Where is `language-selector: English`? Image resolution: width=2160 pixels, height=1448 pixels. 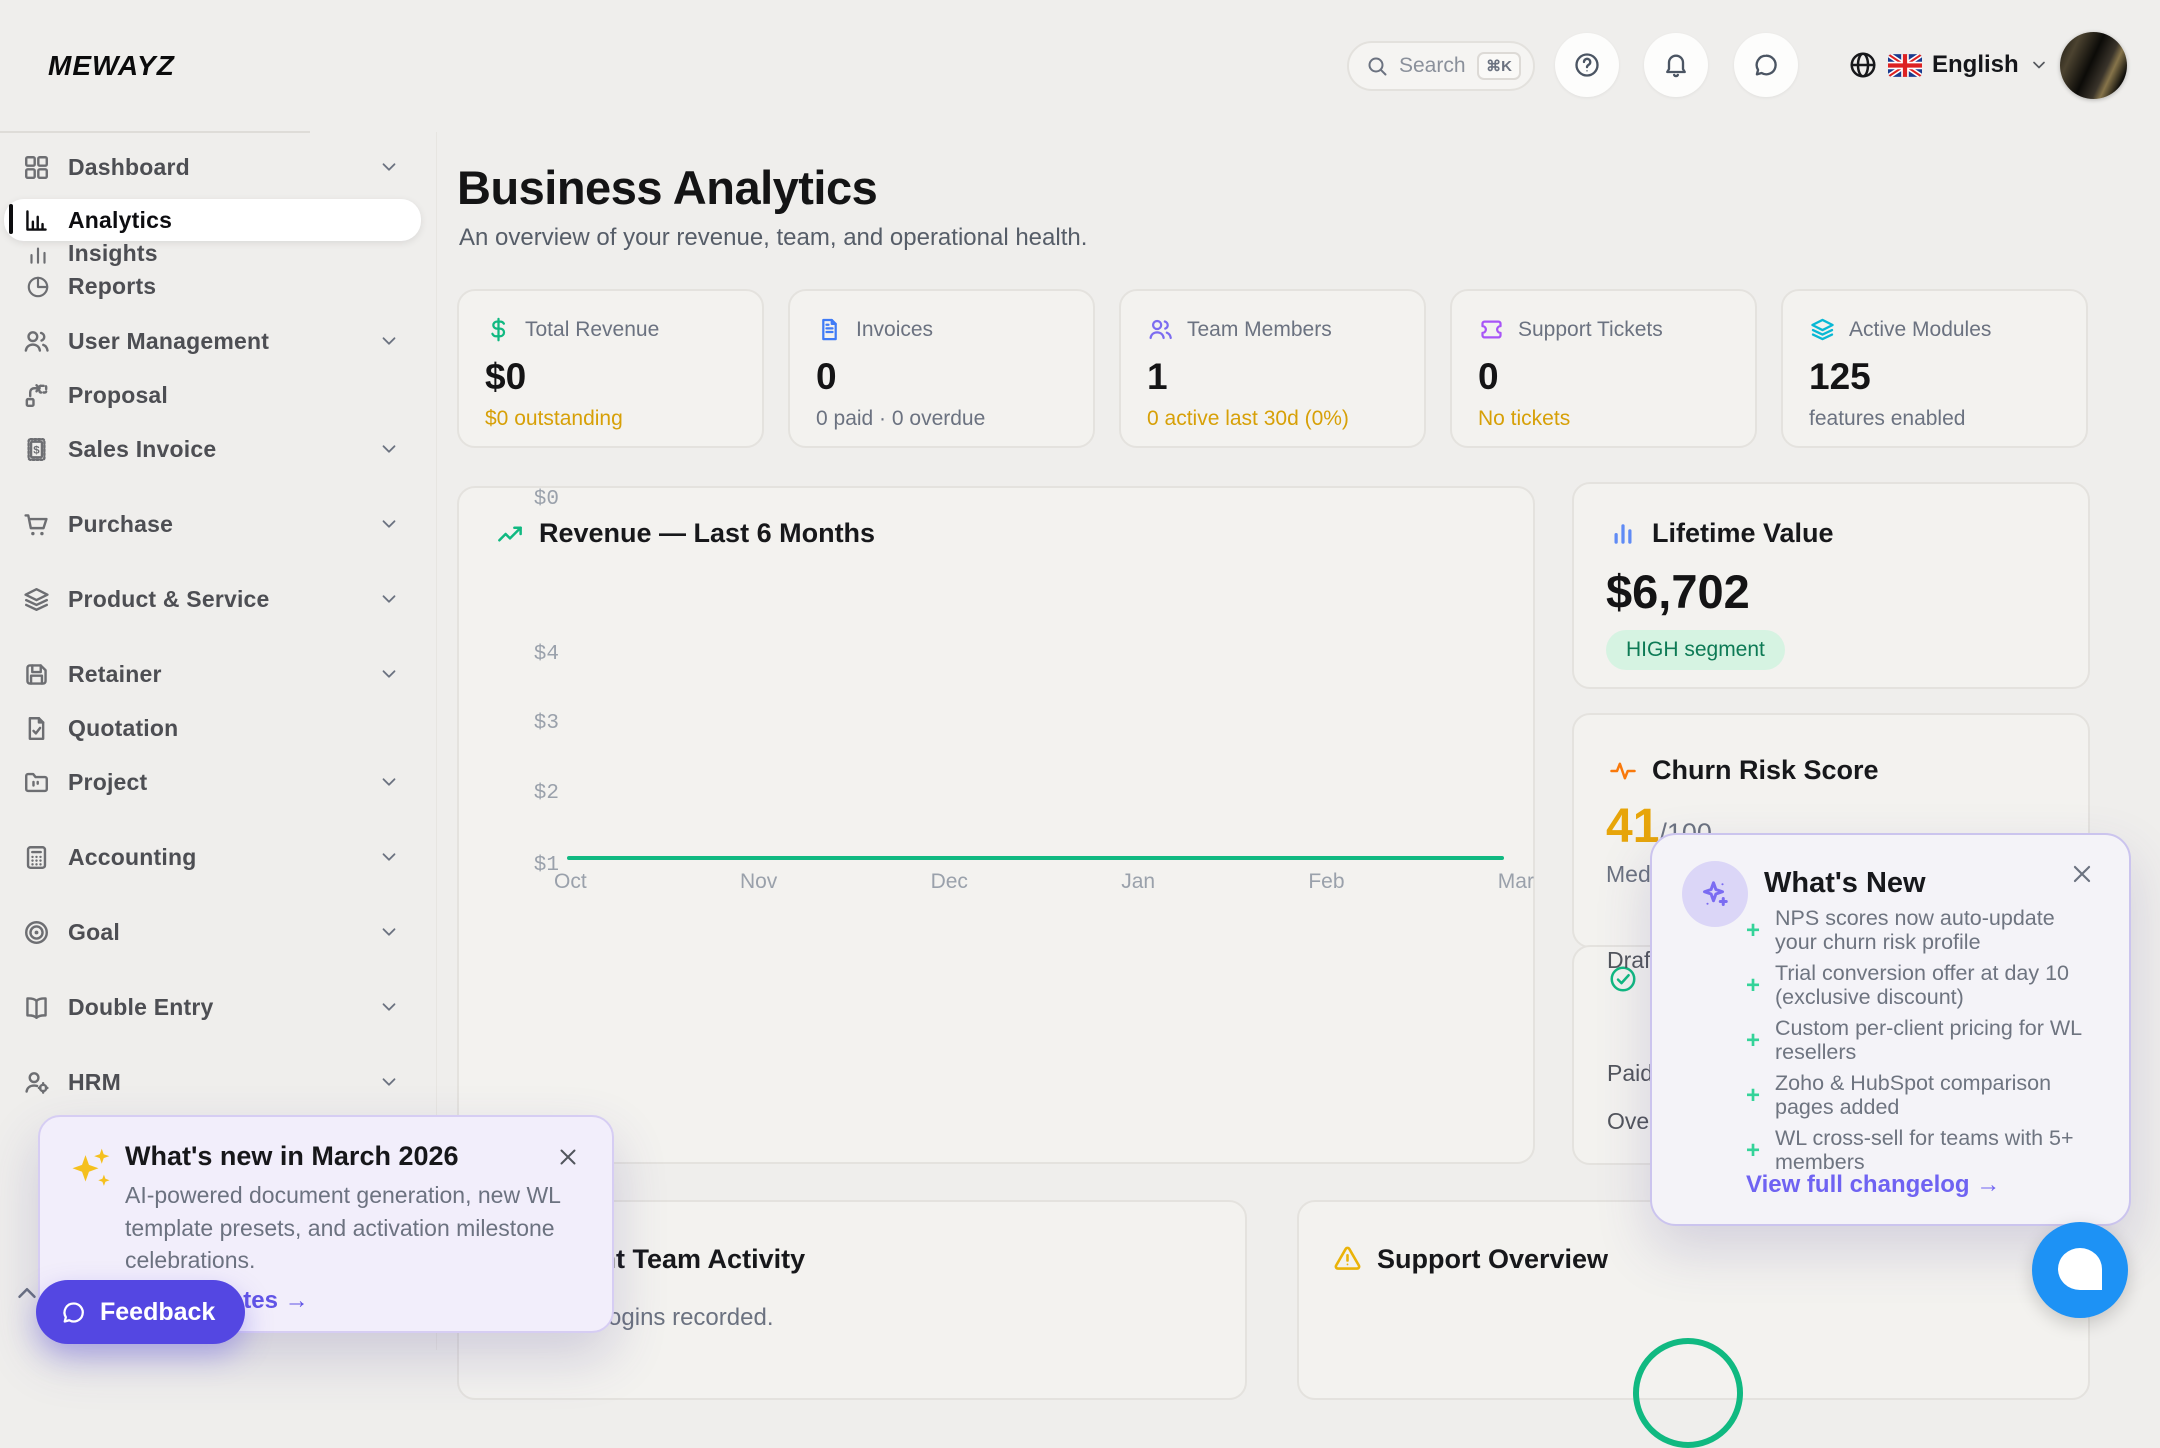
language-selector: English is located at coordinates (1948, 65).